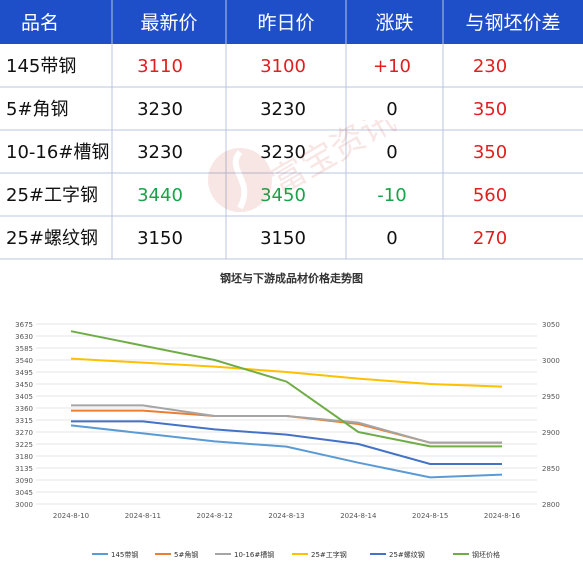 The image size is (583, 576). I want to click on table-header-cell: 最新价, so click(168, 23).